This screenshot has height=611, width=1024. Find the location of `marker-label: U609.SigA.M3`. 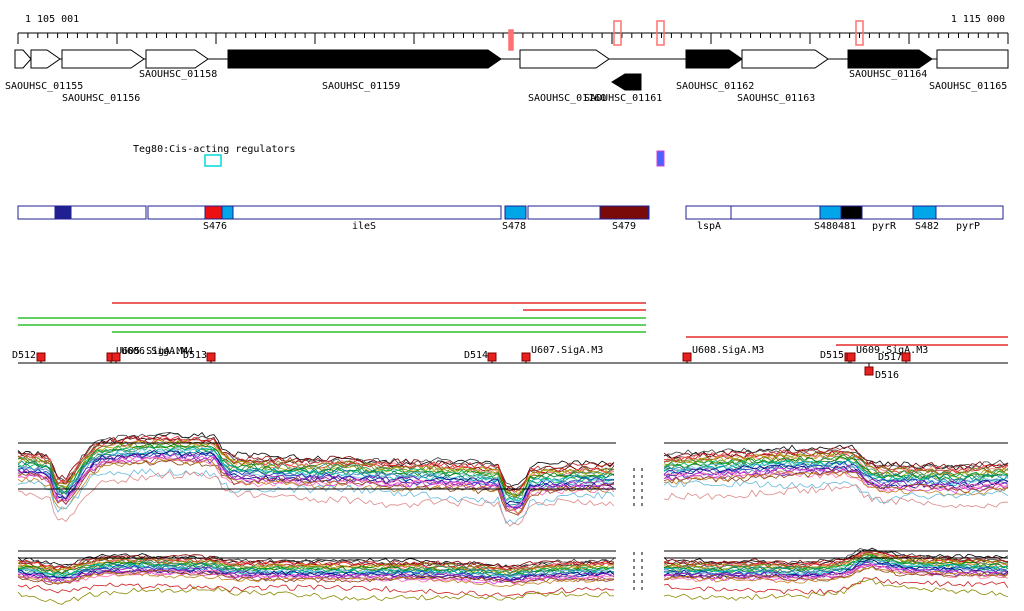

marker-label: U609.SigA.M3 is located at coordinates (892, 350).